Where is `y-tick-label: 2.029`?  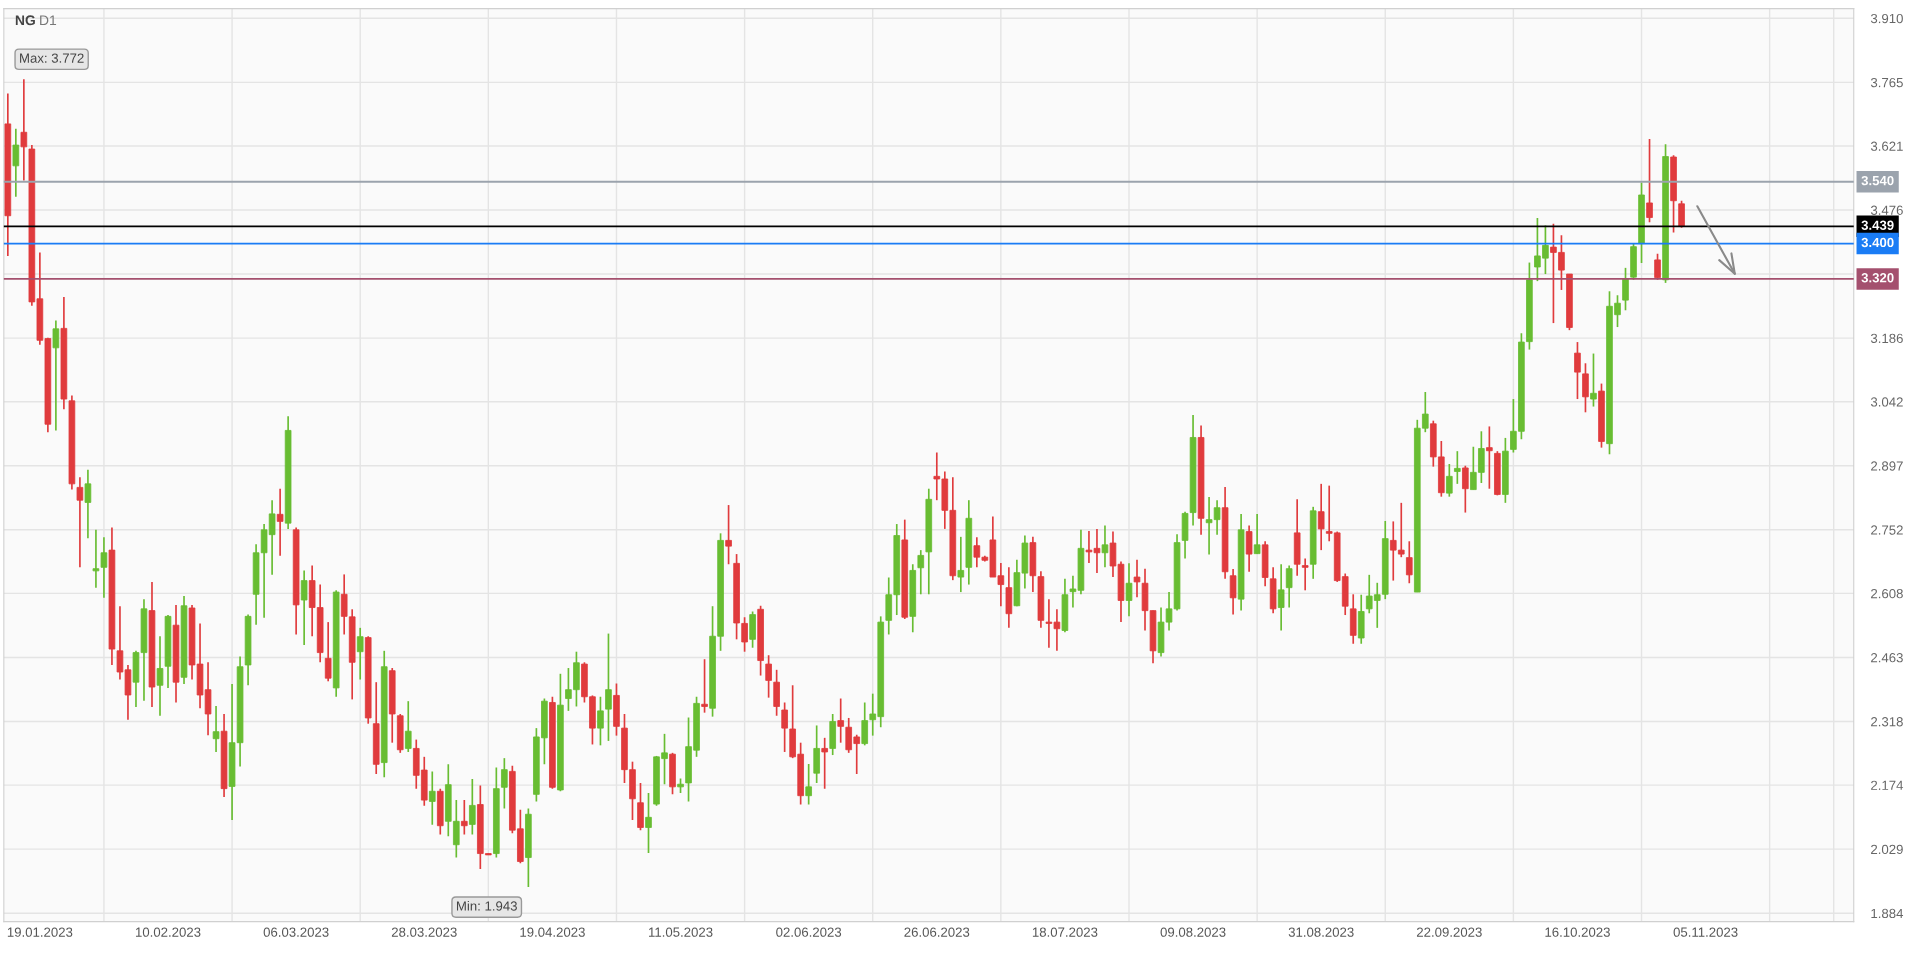 y-tick-label: 2.029 is located at coordinates (1887, 849).